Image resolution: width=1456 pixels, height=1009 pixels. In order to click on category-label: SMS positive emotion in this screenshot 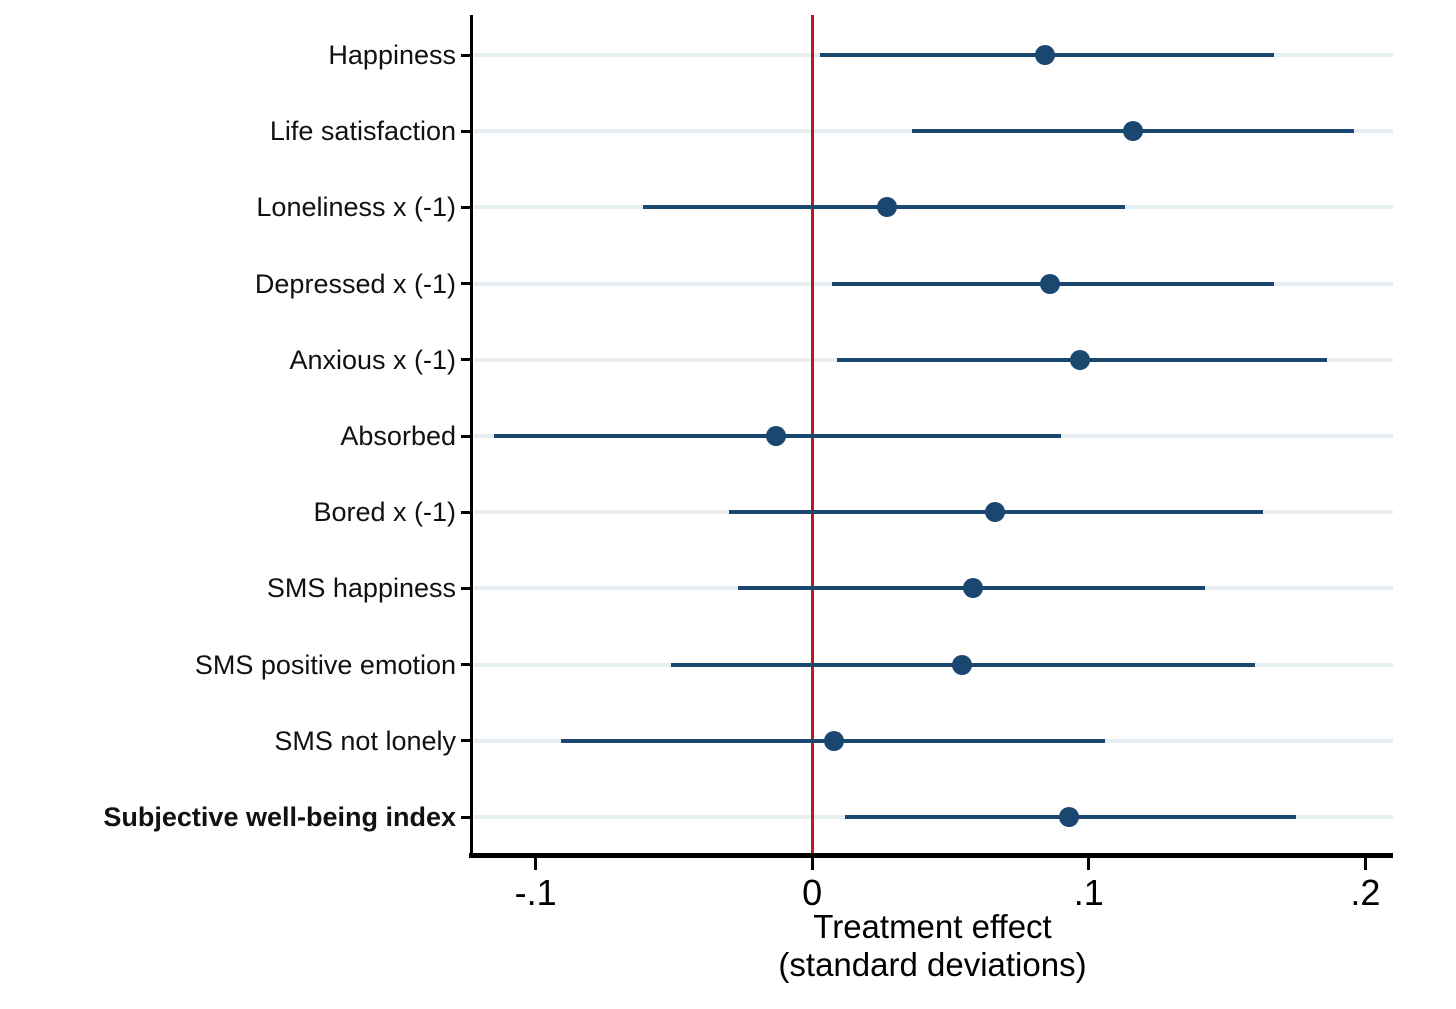, I will do `click(325, 664)`.